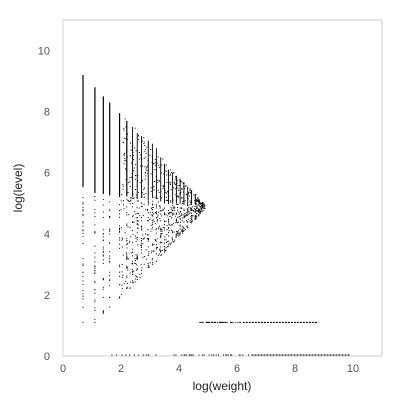  Describe the element at coordinates (295, 369) in the screenshot. I see `x-tick-label: 8` at that location.